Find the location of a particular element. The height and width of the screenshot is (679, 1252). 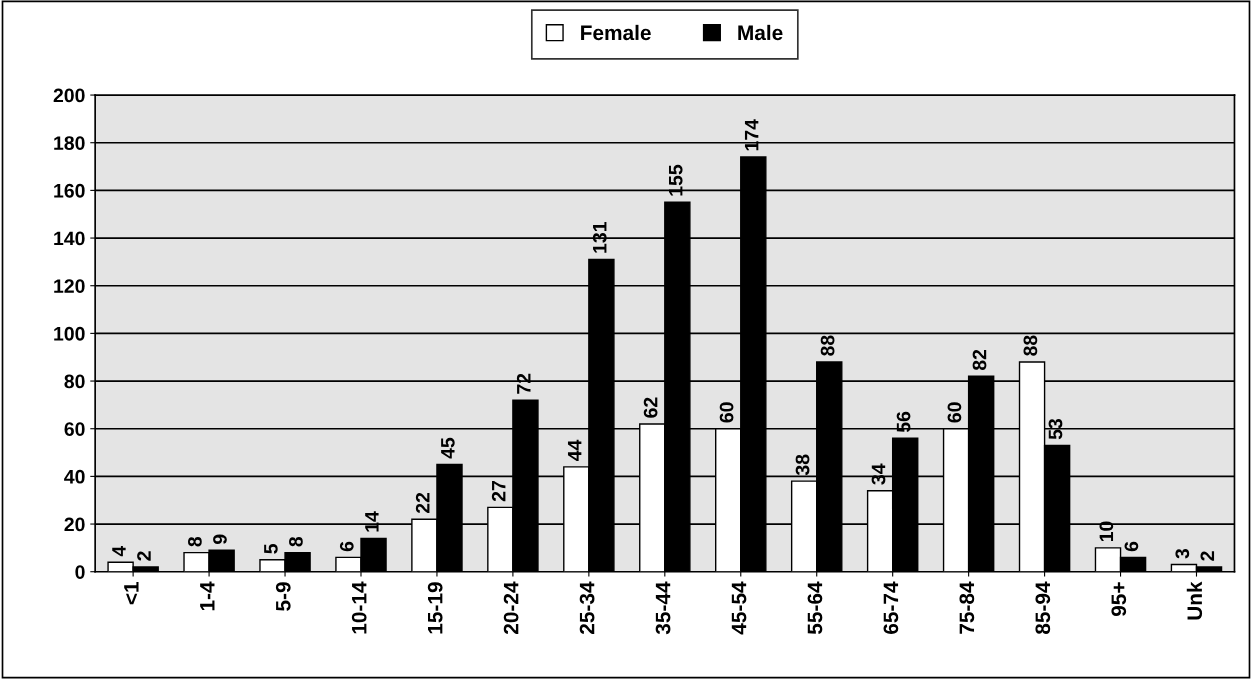

y-tick-label: 80 is located at coordinates (74, 381).